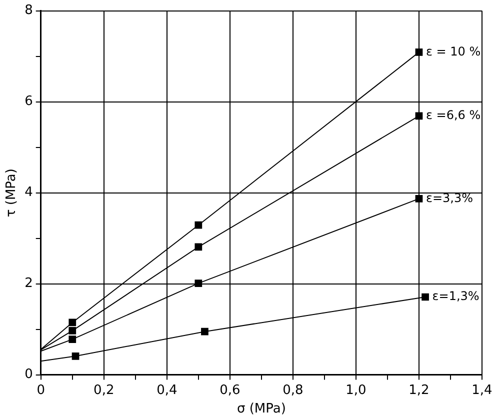  I want to click on x-tick-label: 1,2, so click(419, 390).